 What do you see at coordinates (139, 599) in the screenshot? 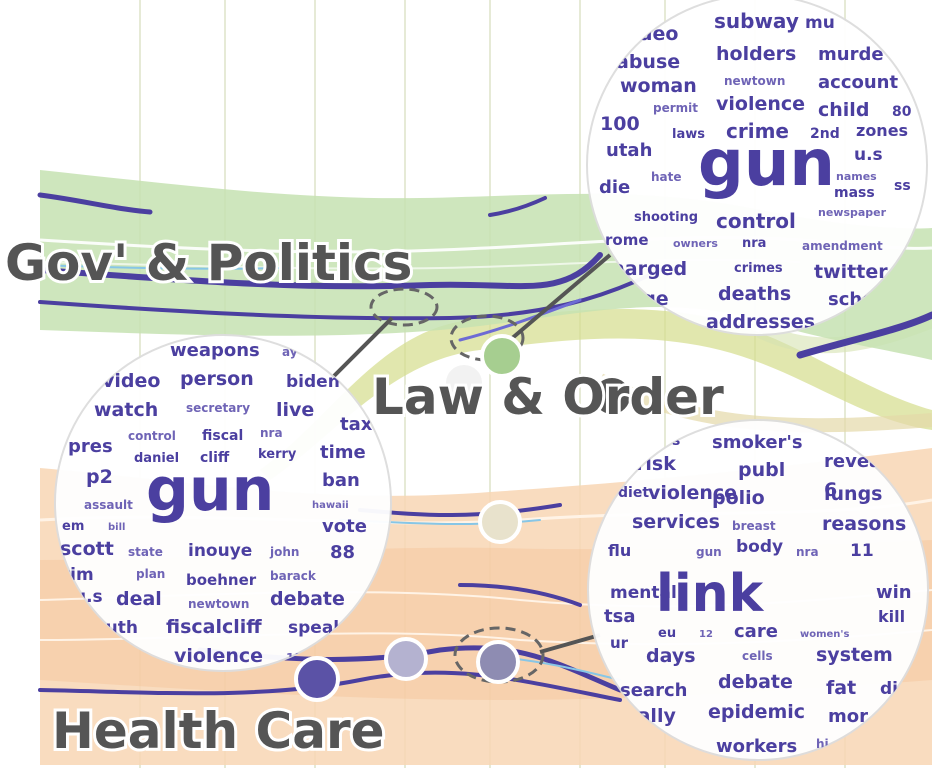
I see `cloud-word: deal` at bounding box center [139, 599].